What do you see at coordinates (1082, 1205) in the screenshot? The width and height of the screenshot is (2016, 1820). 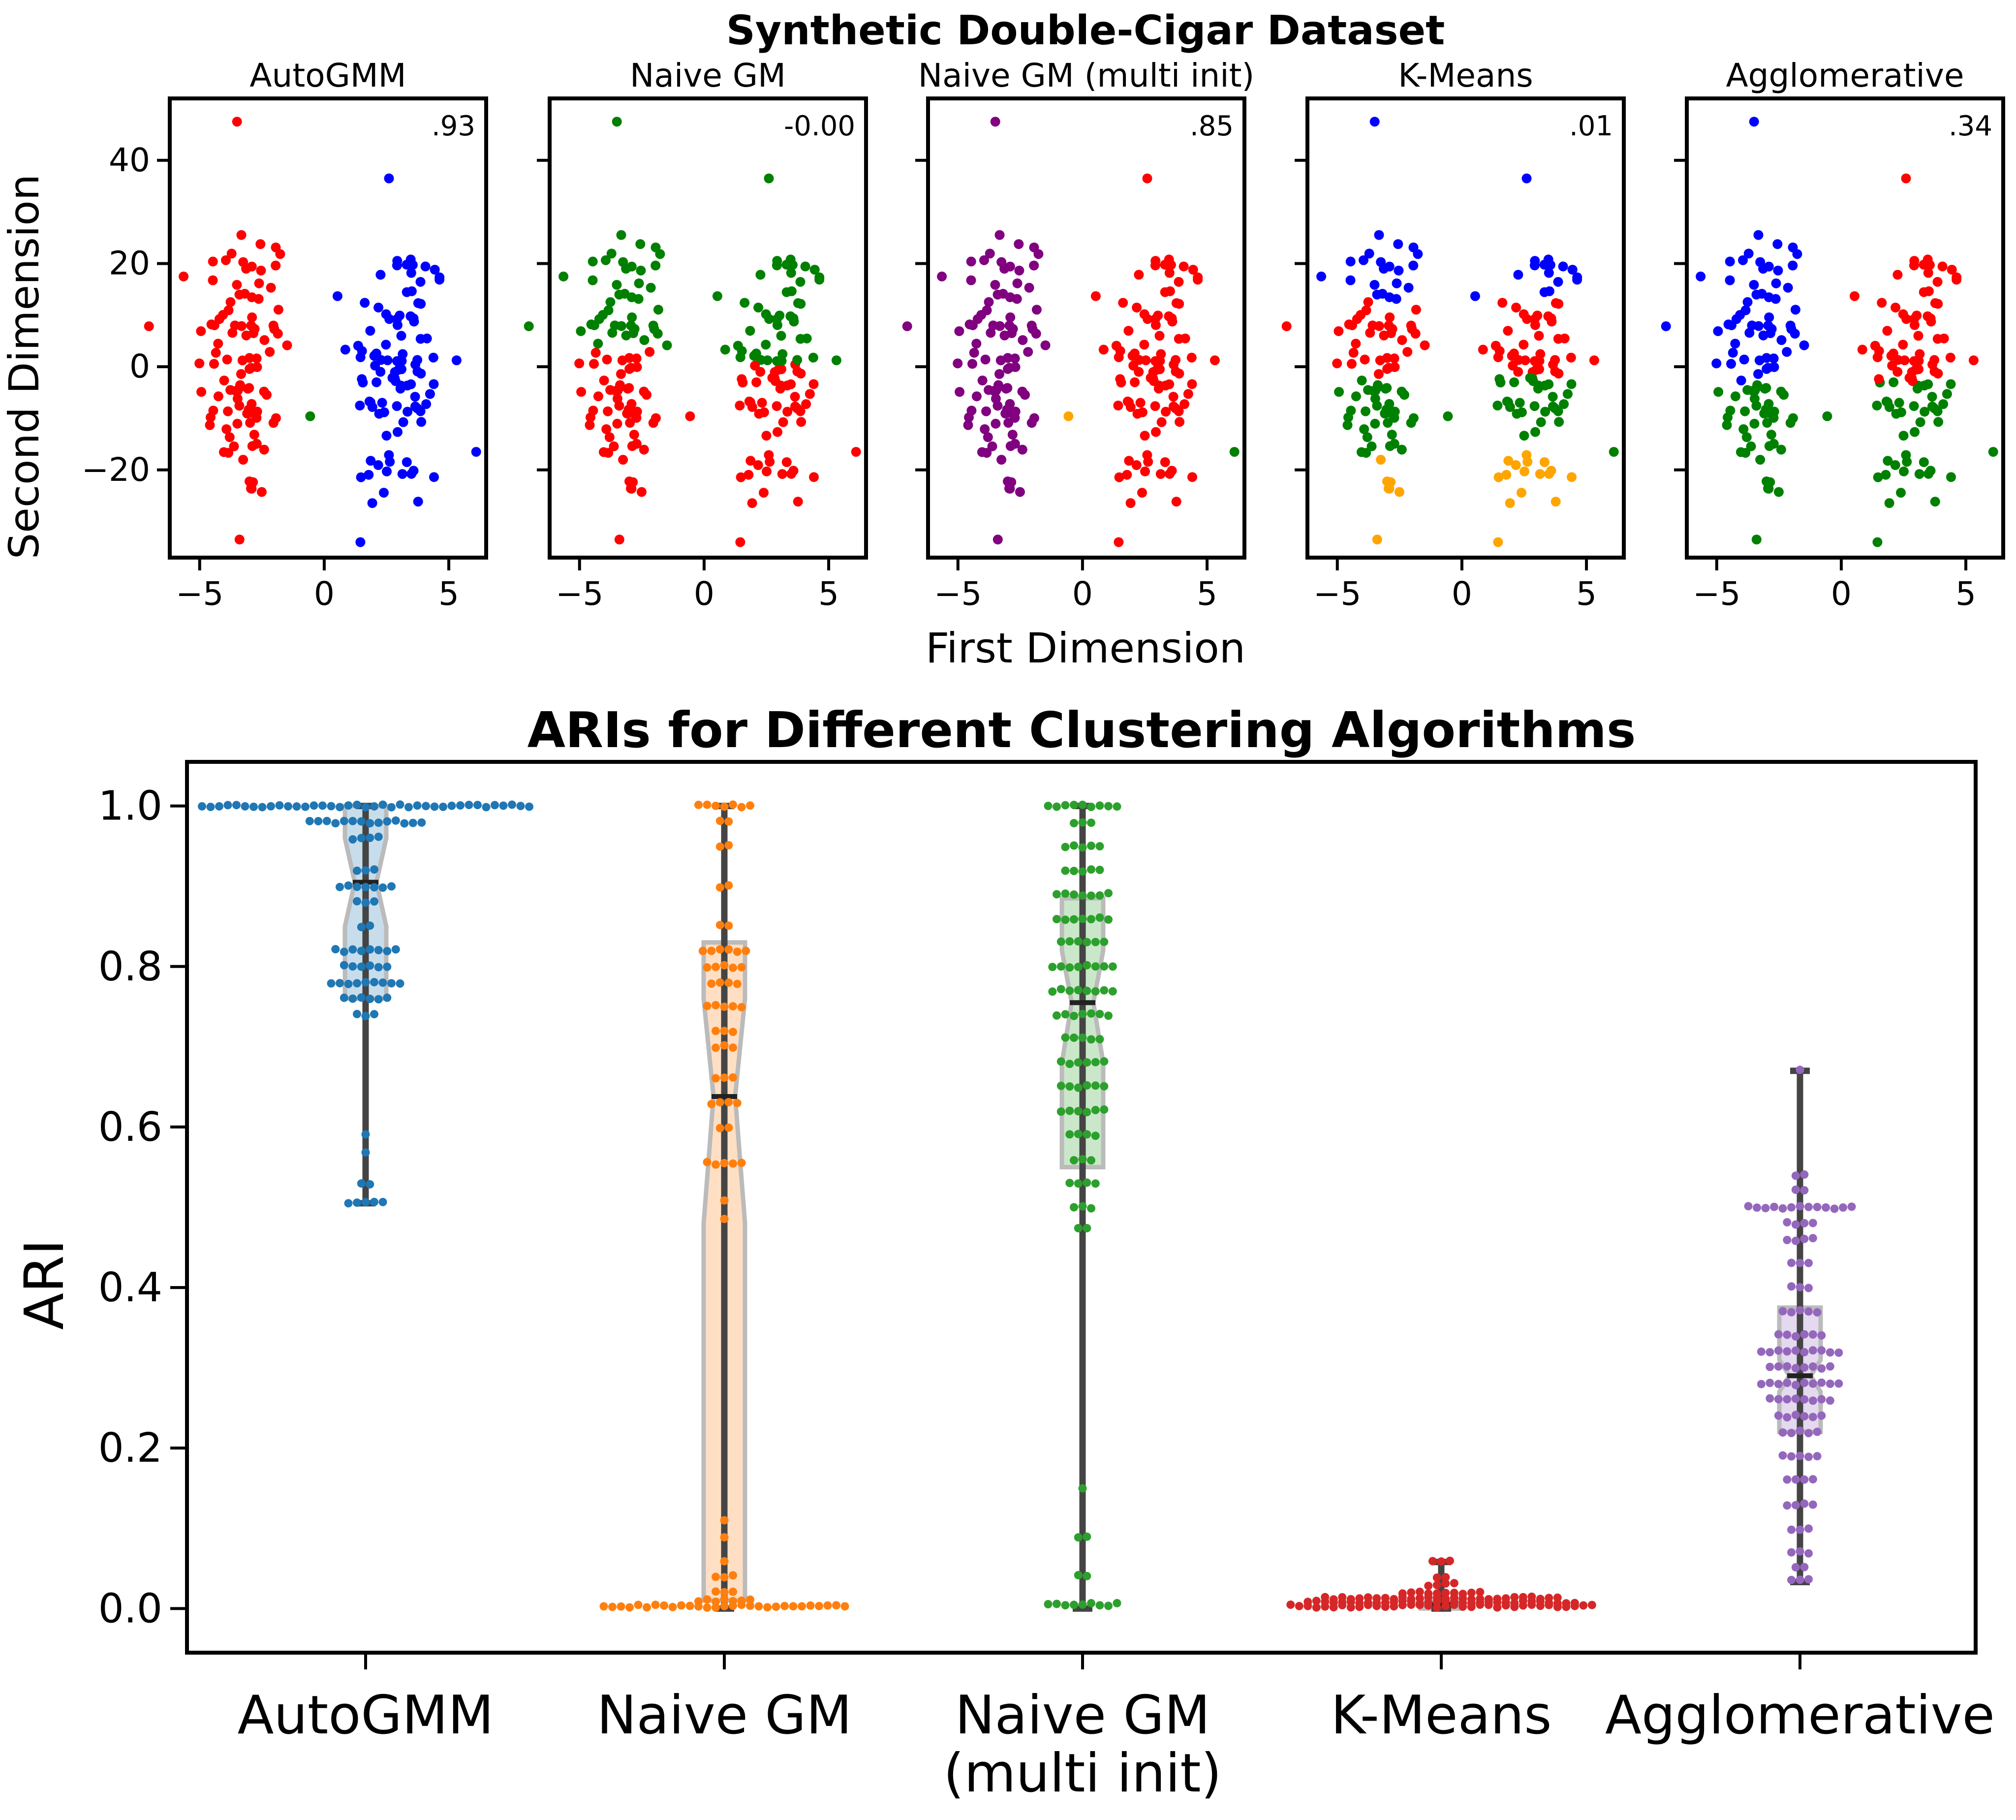 I see `swarm-points` at bounding box center [1082, 1205].